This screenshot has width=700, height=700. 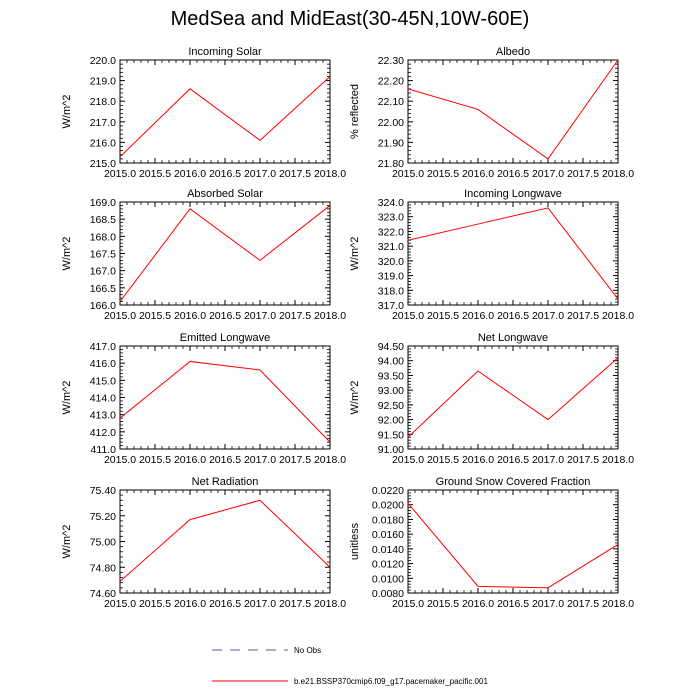 I want to click on y-tick-label: 324.0, so click(x=391, y=203).